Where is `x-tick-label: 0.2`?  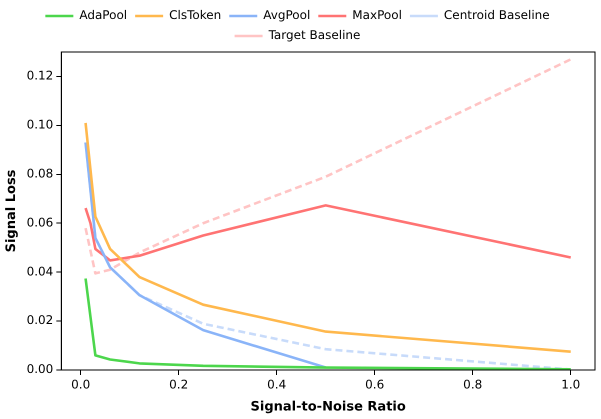
x-tick-label: 0.2 is located at coordinates (178, 384).